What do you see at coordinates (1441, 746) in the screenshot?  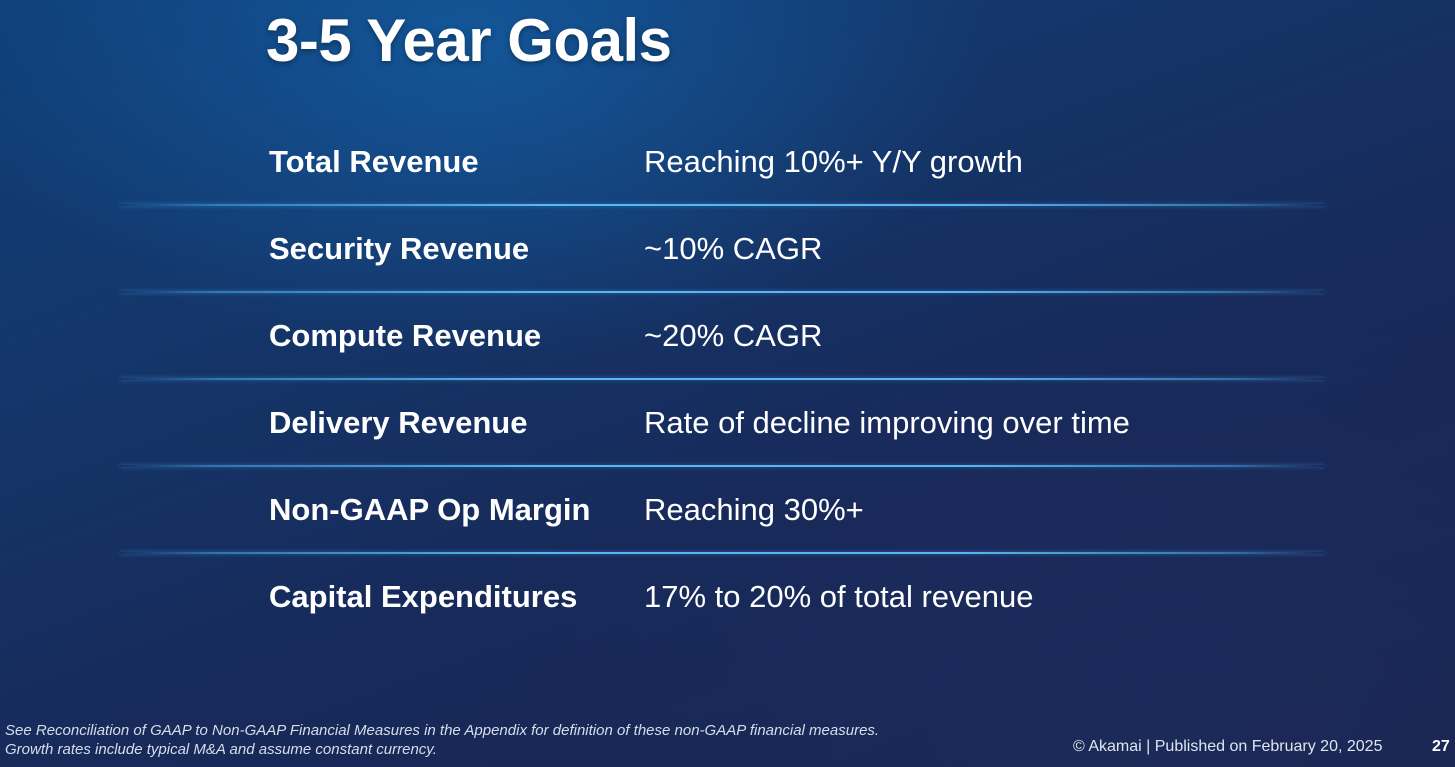 I see `page-number: 27` at bounding box center [1441, 746].